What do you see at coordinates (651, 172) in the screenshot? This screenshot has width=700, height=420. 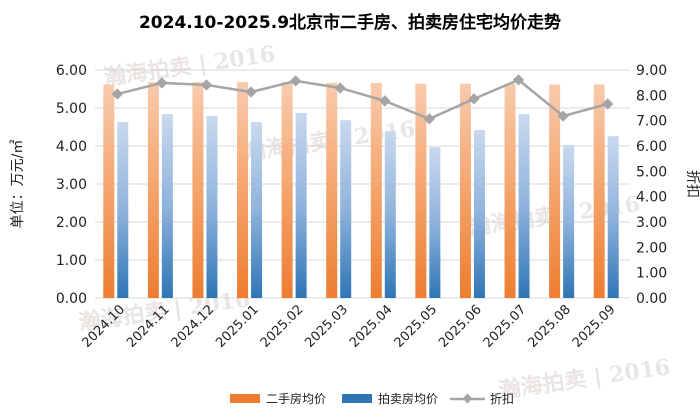 I see `y2-tick-label: 5.00` at bounding box center [651, 172].